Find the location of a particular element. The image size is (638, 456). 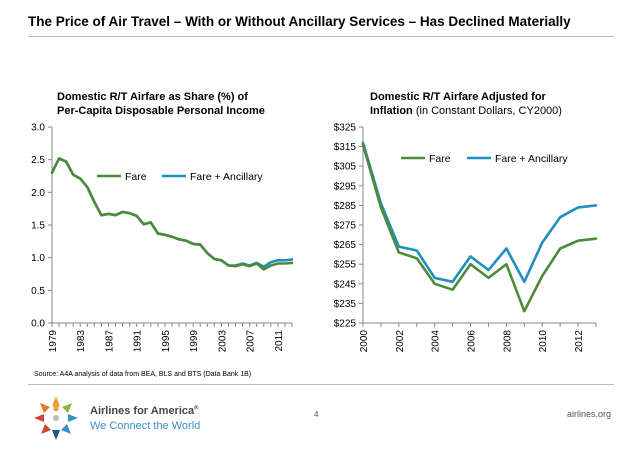

left-chart-series-fare-line is located at coordinates (172, 214).